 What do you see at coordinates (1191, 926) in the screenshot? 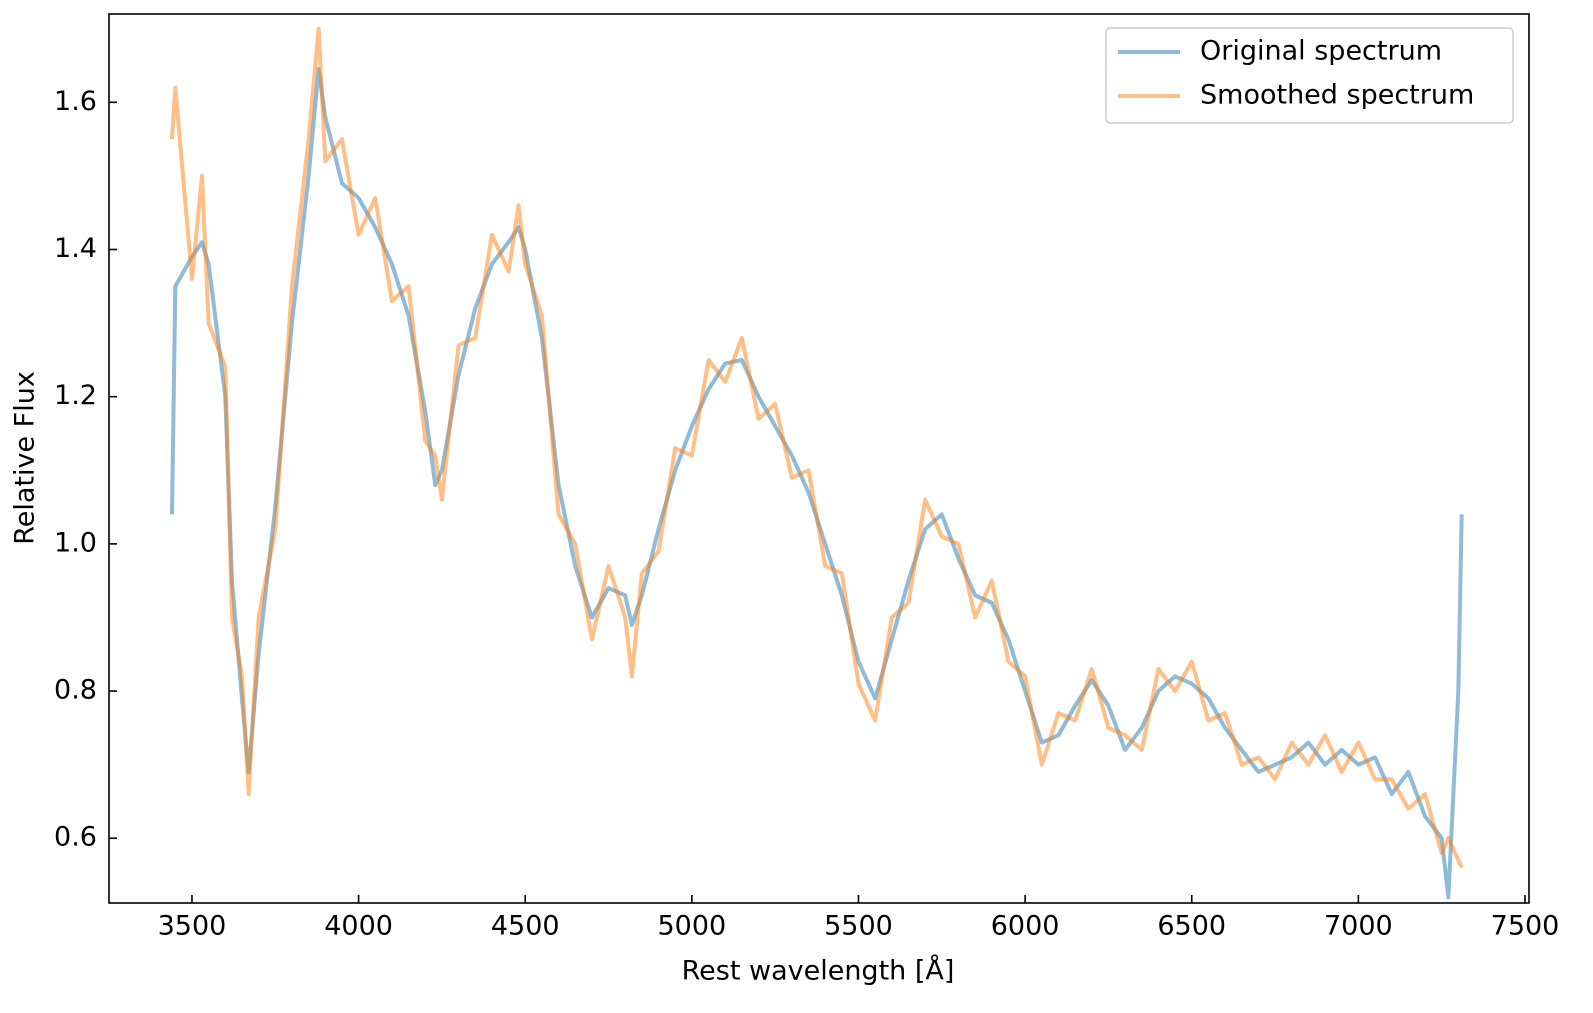
I see `x-tick-label: 6500` at bounding box center [1191, 926].